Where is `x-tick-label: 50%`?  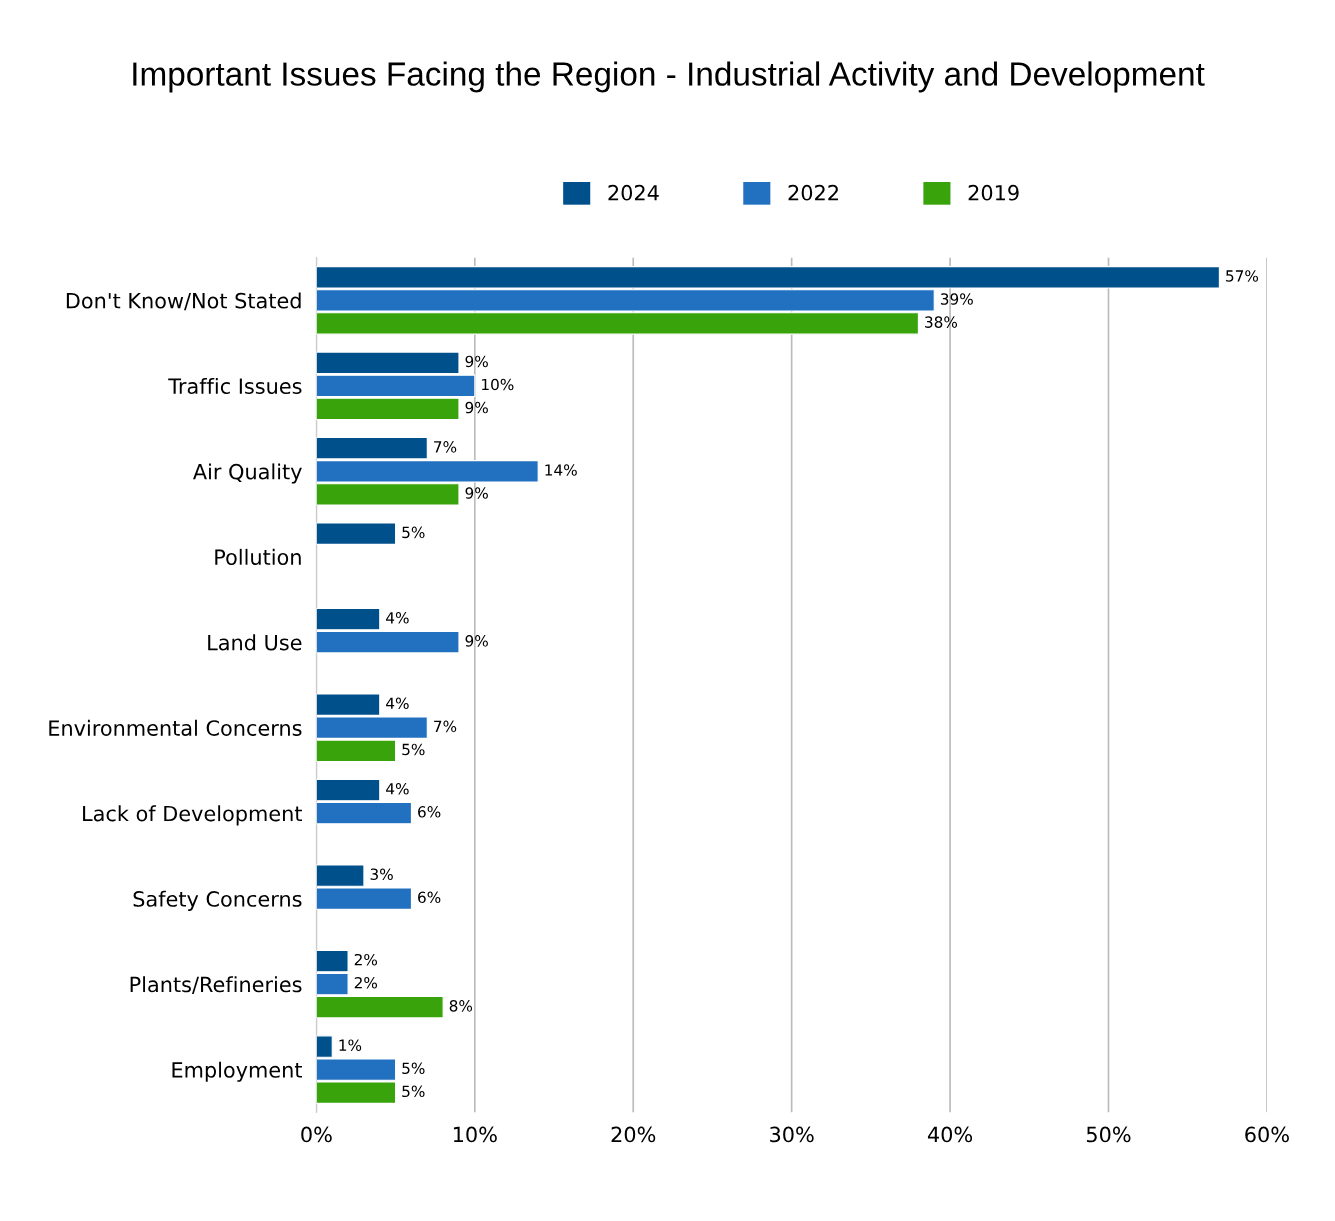 x-tick-label: 50% is located at coordinates (1108, 1134).